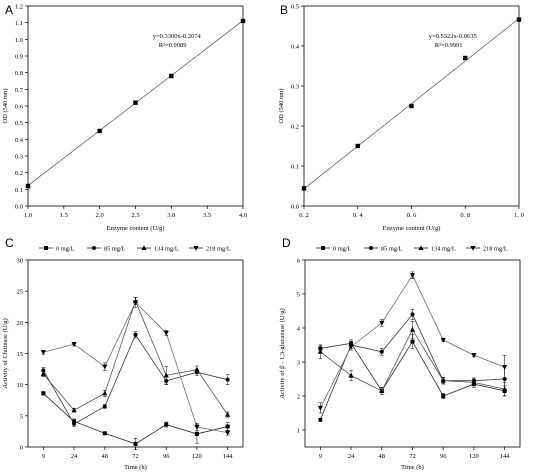 The height and width of the screenshot is (472, 550). What do you see at coordinates (284, 10) in the screenshot?
I see `panel-letter-b: B` at bounding box center [284, 10].